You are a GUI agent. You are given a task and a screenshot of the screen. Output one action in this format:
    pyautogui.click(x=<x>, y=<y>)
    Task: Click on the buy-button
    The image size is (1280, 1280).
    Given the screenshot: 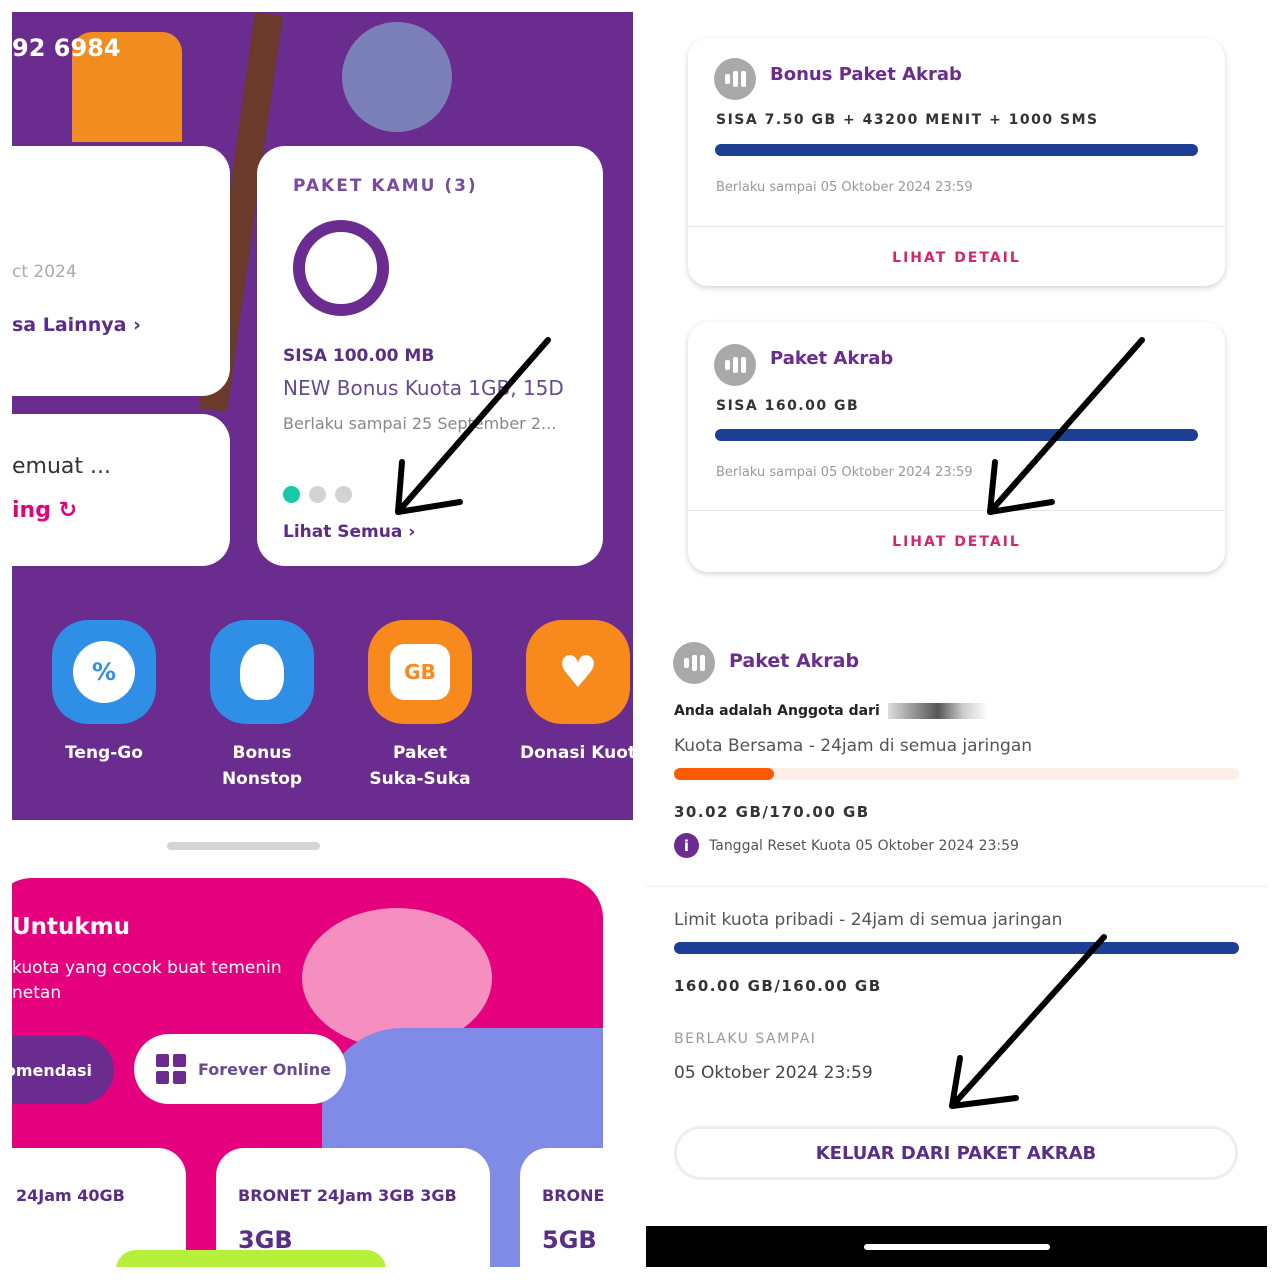 What is the action you would take?
    pyautogui.click(x=251, y=1258)
    